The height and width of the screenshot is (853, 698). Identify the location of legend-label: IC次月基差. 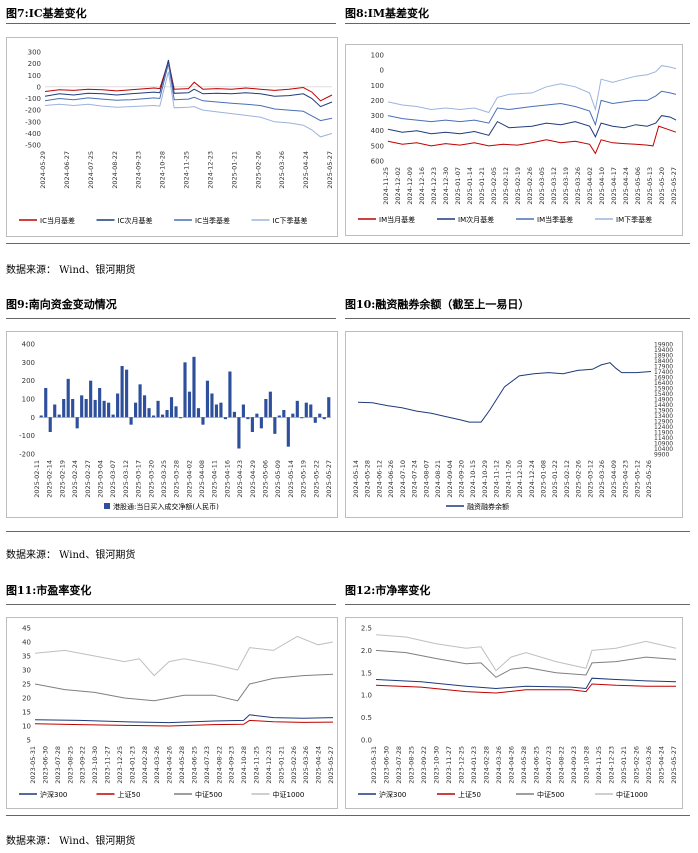
(135, 220).